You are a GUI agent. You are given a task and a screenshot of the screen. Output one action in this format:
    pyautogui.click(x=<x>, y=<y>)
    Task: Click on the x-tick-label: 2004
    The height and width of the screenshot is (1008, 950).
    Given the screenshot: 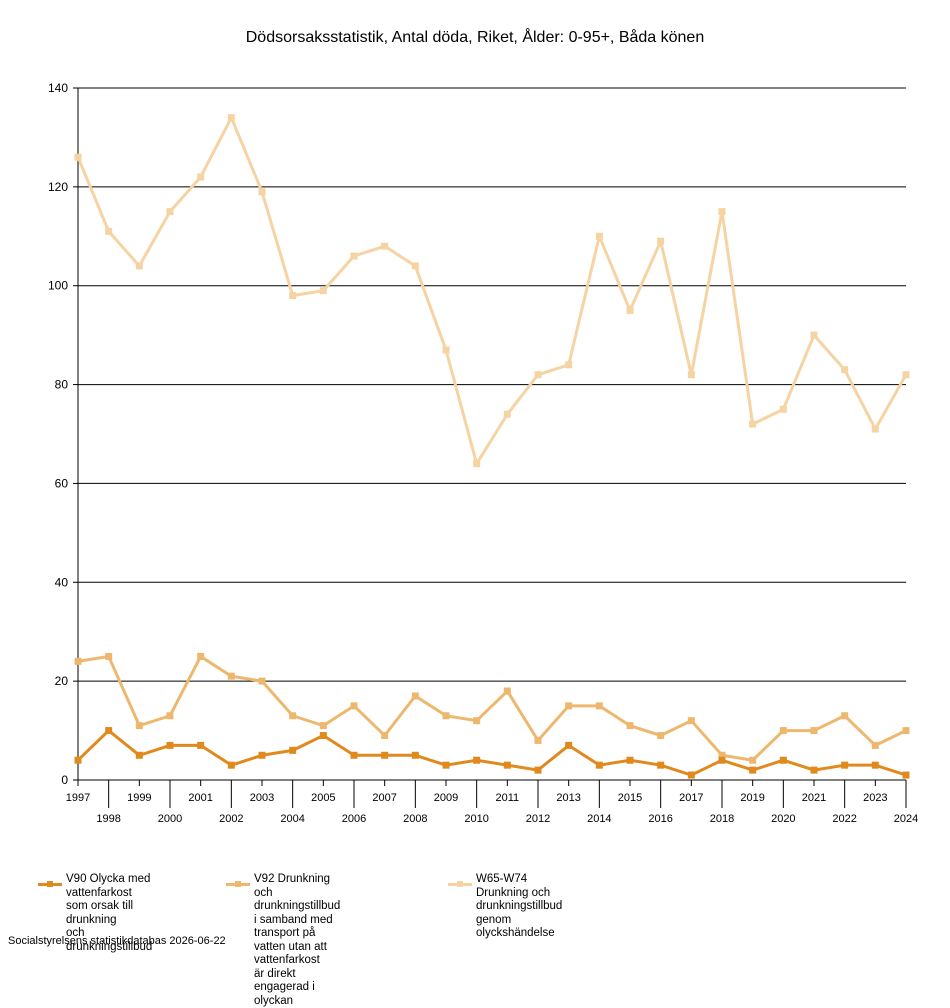 What is the action you would take?
    pyautogui.click(x=292, y=819)
    